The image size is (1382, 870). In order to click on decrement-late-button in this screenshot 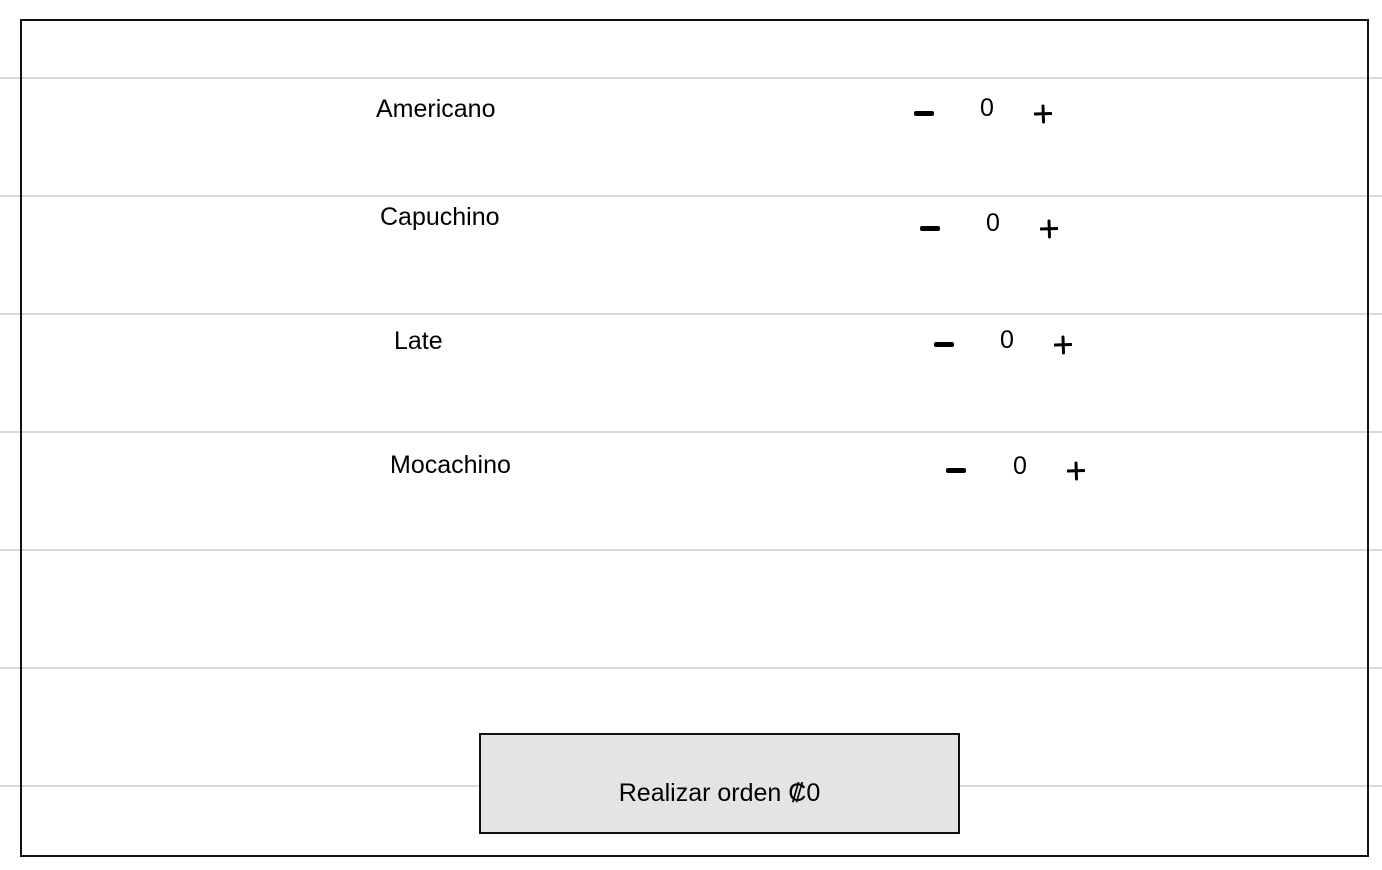, I will do `click(944, 344)`.